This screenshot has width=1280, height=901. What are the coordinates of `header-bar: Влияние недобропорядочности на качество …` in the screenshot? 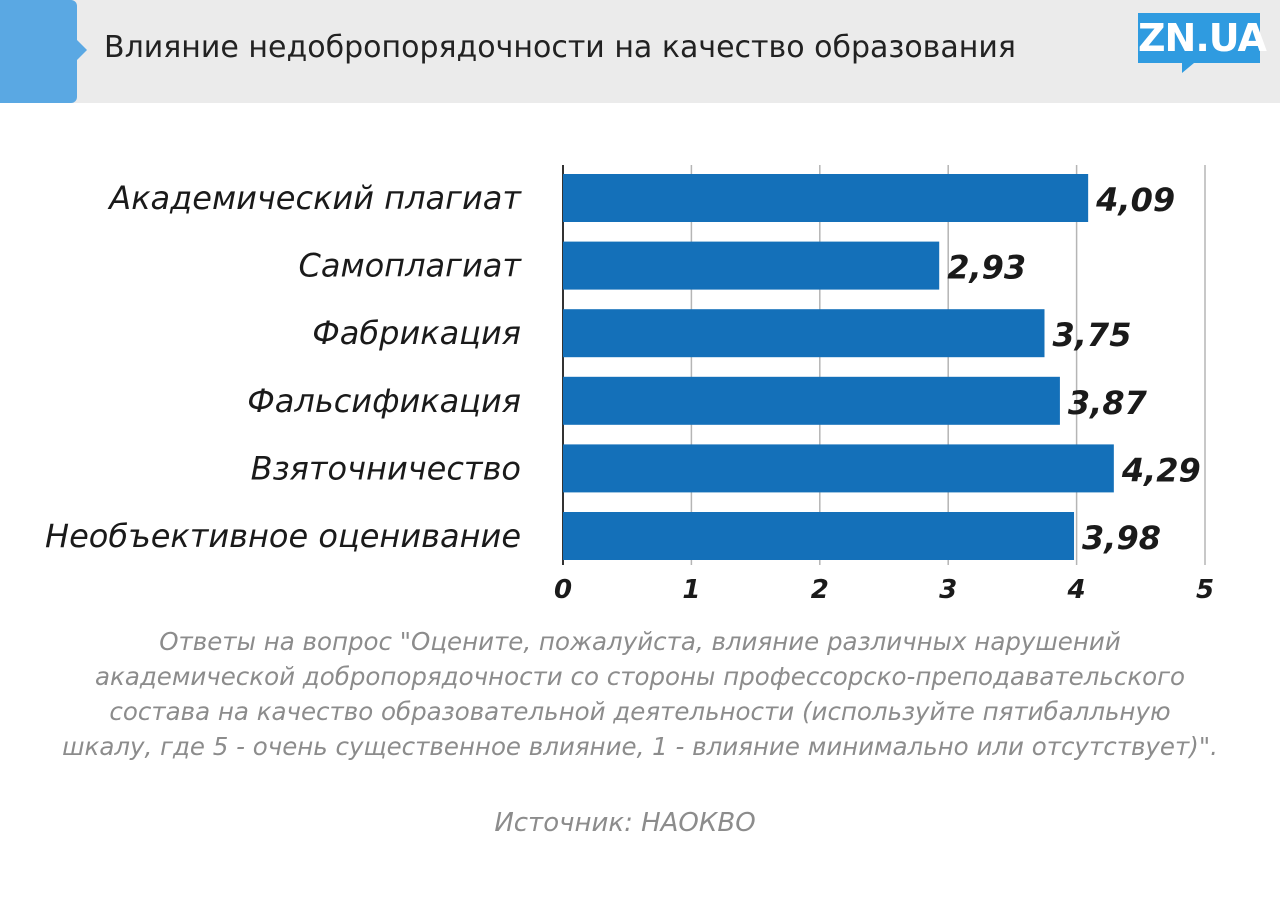 It's located at (640, 51).